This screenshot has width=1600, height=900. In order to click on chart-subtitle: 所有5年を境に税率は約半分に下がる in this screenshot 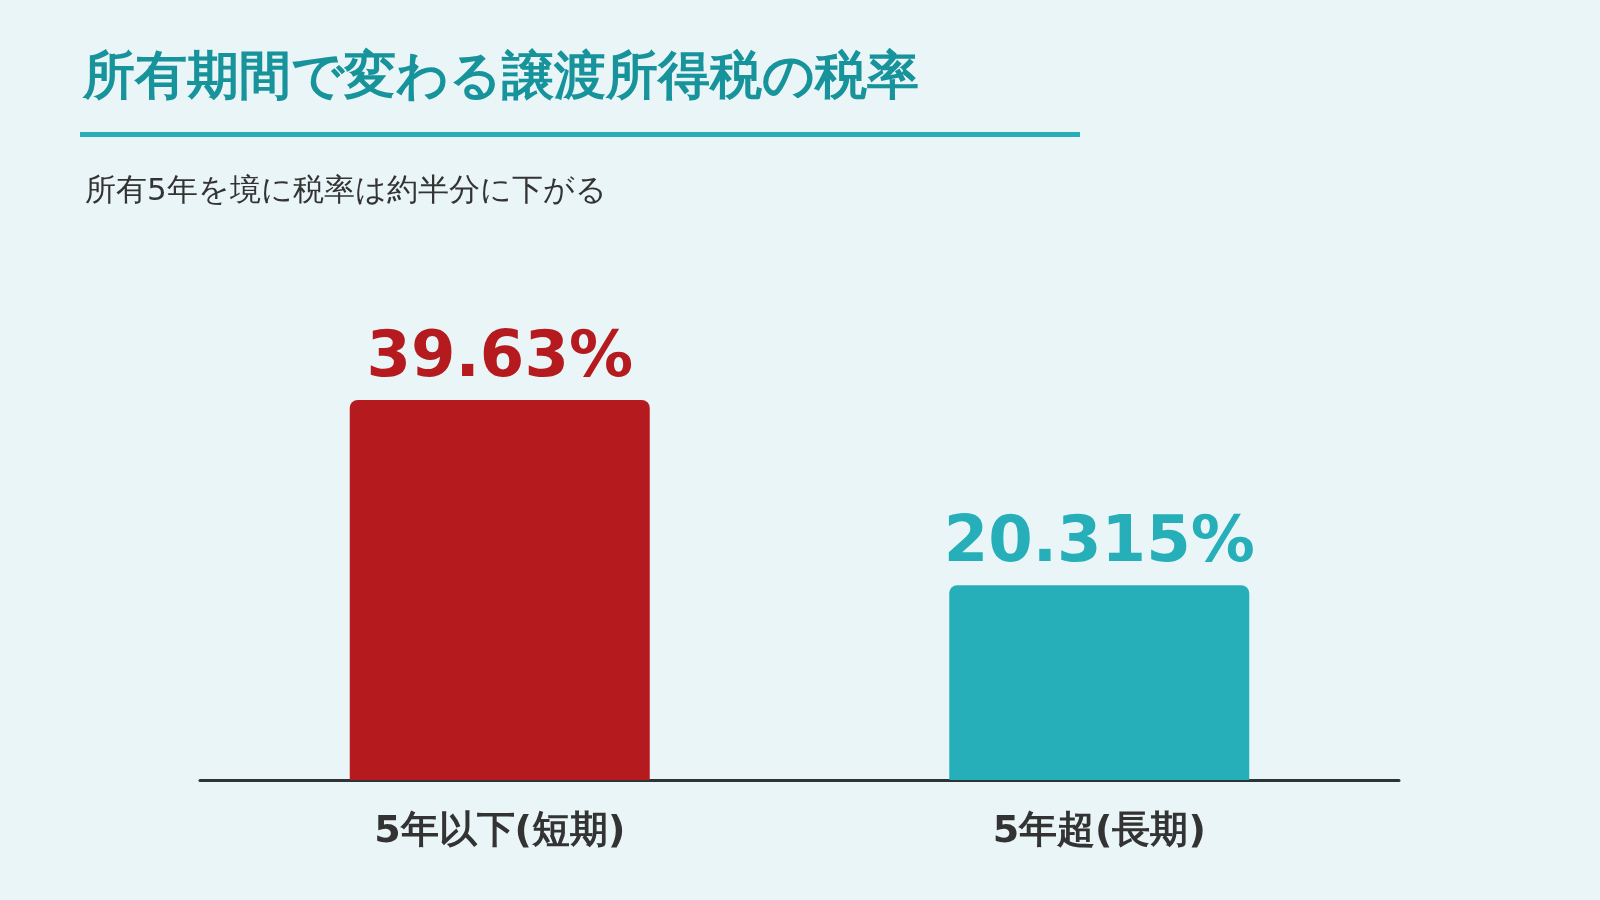, I will do `click(346, 188)`.